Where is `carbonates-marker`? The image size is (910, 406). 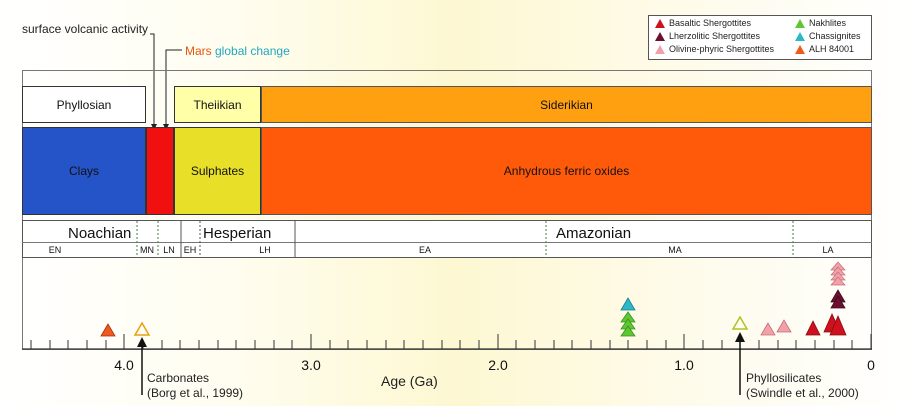 carbonates-marker is located at coordinates (142, 328).